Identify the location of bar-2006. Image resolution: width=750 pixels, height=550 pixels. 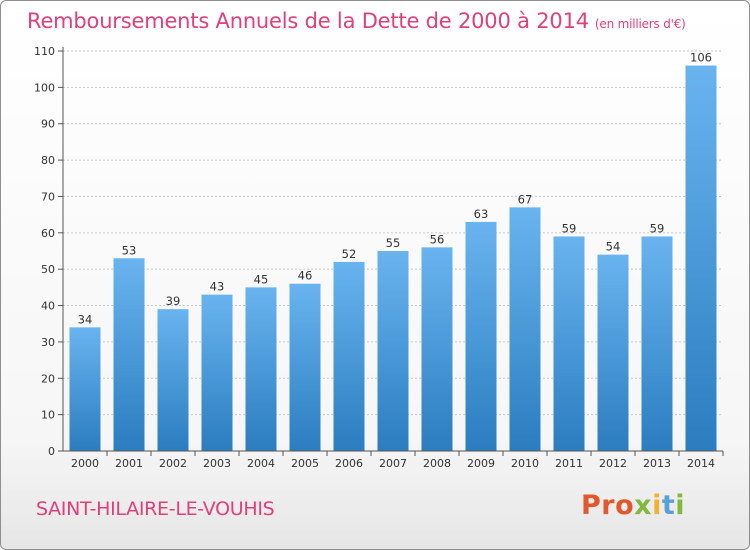
(349, 356).